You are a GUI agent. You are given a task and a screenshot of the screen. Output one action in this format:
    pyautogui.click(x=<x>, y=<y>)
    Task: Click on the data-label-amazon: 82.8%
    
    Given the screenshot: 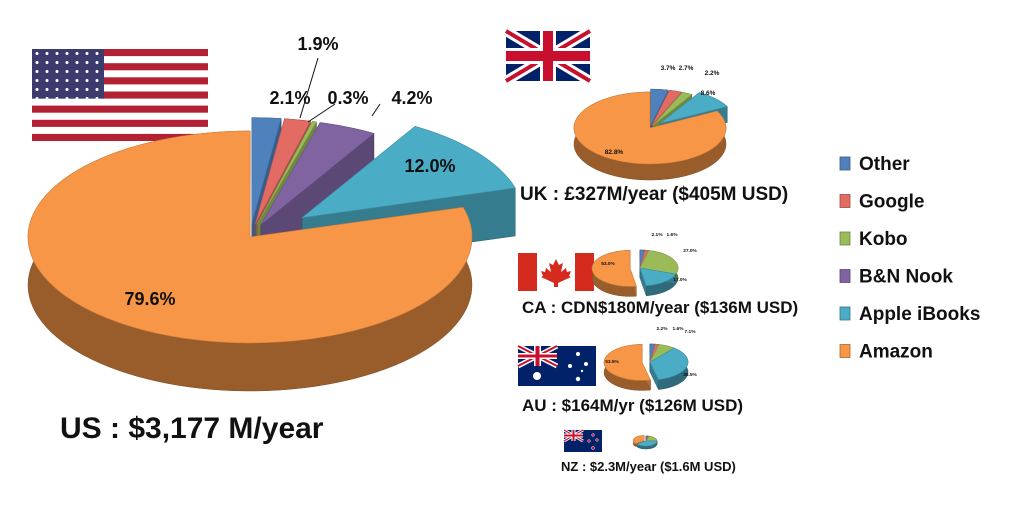 What is the action you would take?
    pyautogui.click(x=614, y=152)
    